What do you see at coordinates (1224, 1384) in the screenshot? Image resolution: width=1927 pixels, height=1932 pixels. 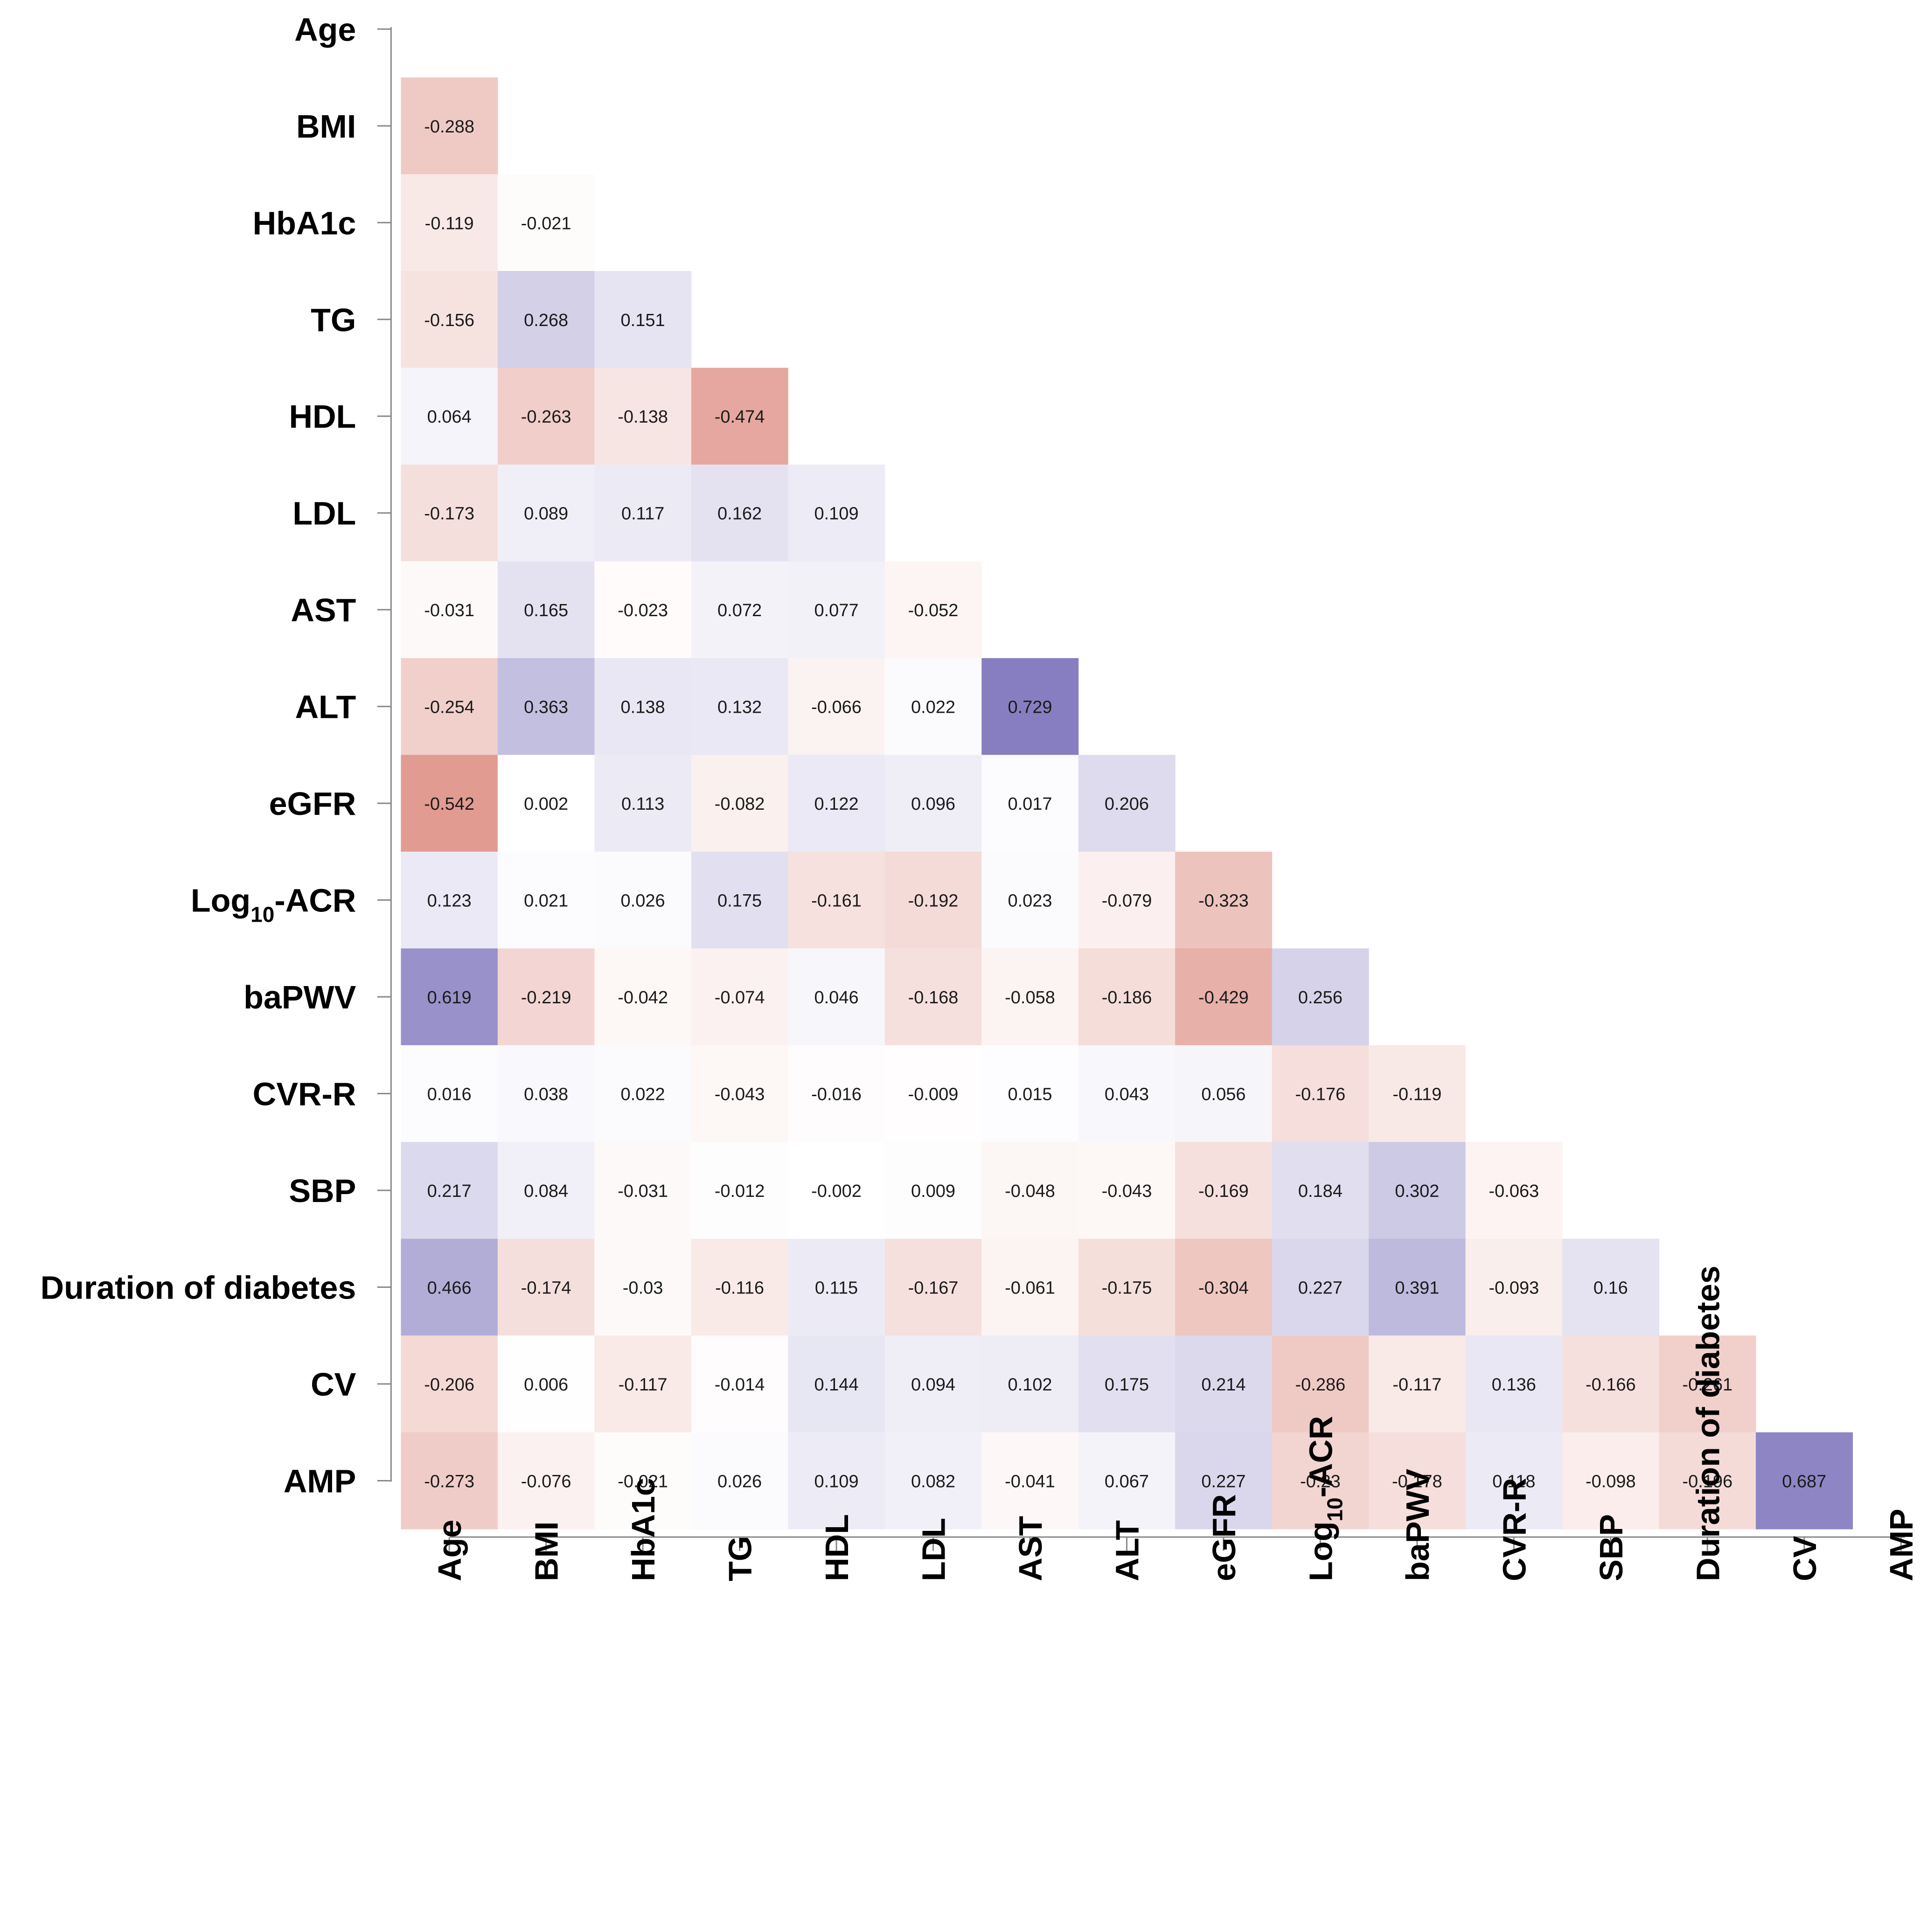 I see `heatmap-cell-cv-egfr` at bounding box center [1224, 1384].